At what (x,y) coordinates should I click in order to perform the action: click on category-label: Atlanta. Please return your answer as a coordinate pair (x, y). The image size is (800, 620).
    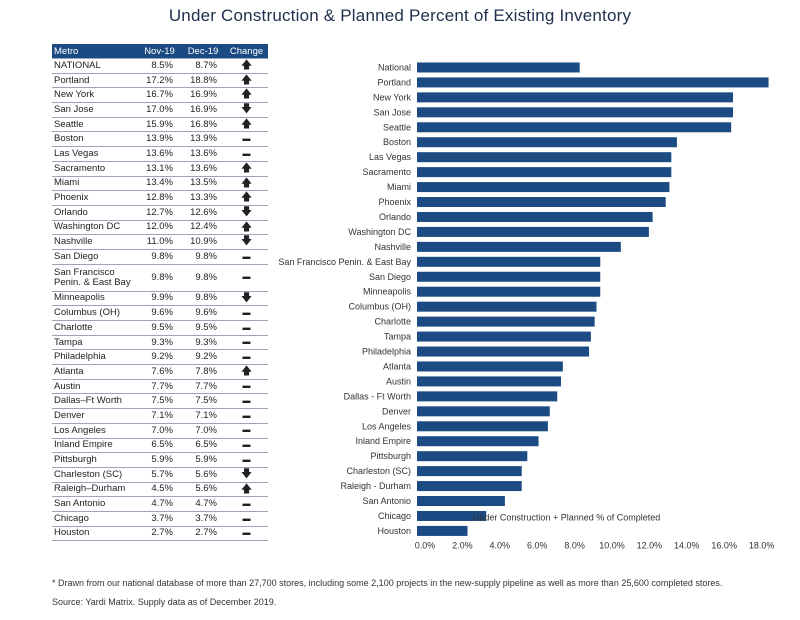
    Looking at the image, I should click on (397, 366).